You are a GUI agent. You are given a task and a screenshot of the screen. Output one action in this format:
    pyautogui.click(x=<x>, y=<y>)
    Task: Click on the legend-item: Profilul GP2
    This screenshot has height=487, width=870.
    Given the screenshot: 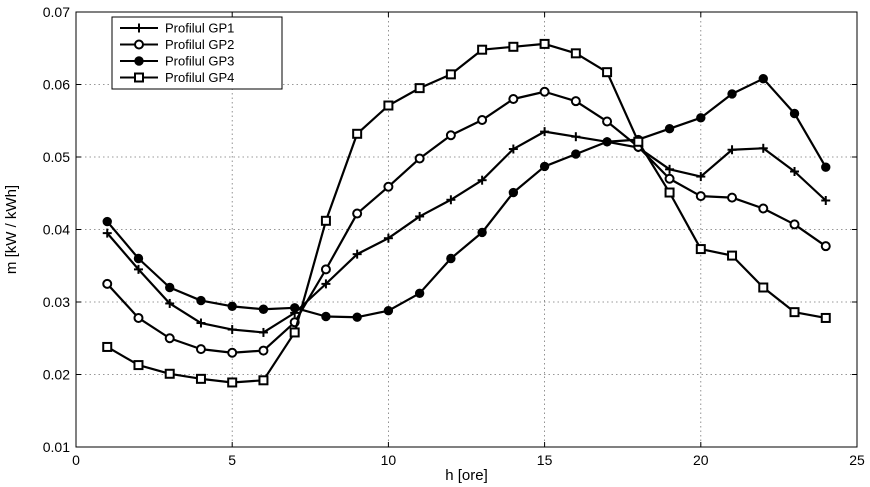 What is the action you would take?
    pyautogui.click(x=177, y=44)
    